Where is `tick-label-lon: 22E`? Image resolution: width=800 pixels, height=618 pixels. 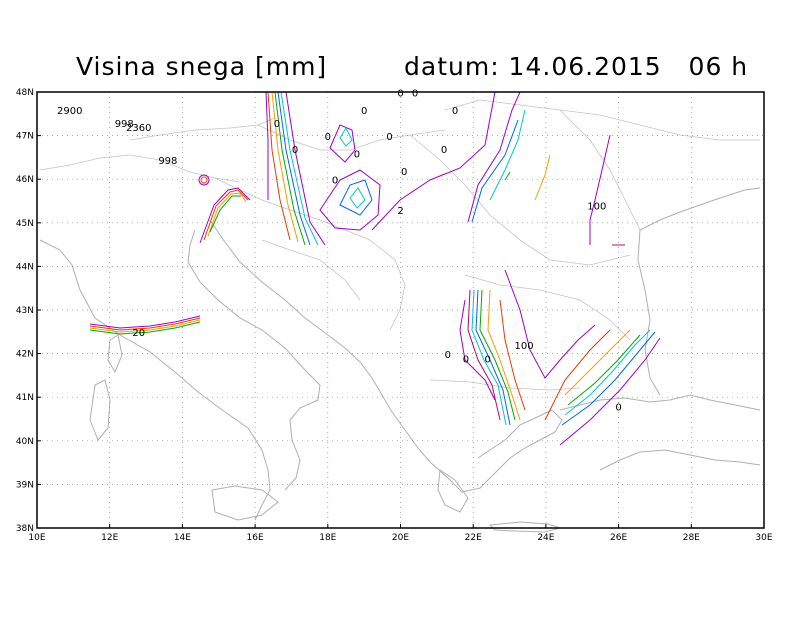
tick-label-lon: 22E is located at coordinates (473, 538).